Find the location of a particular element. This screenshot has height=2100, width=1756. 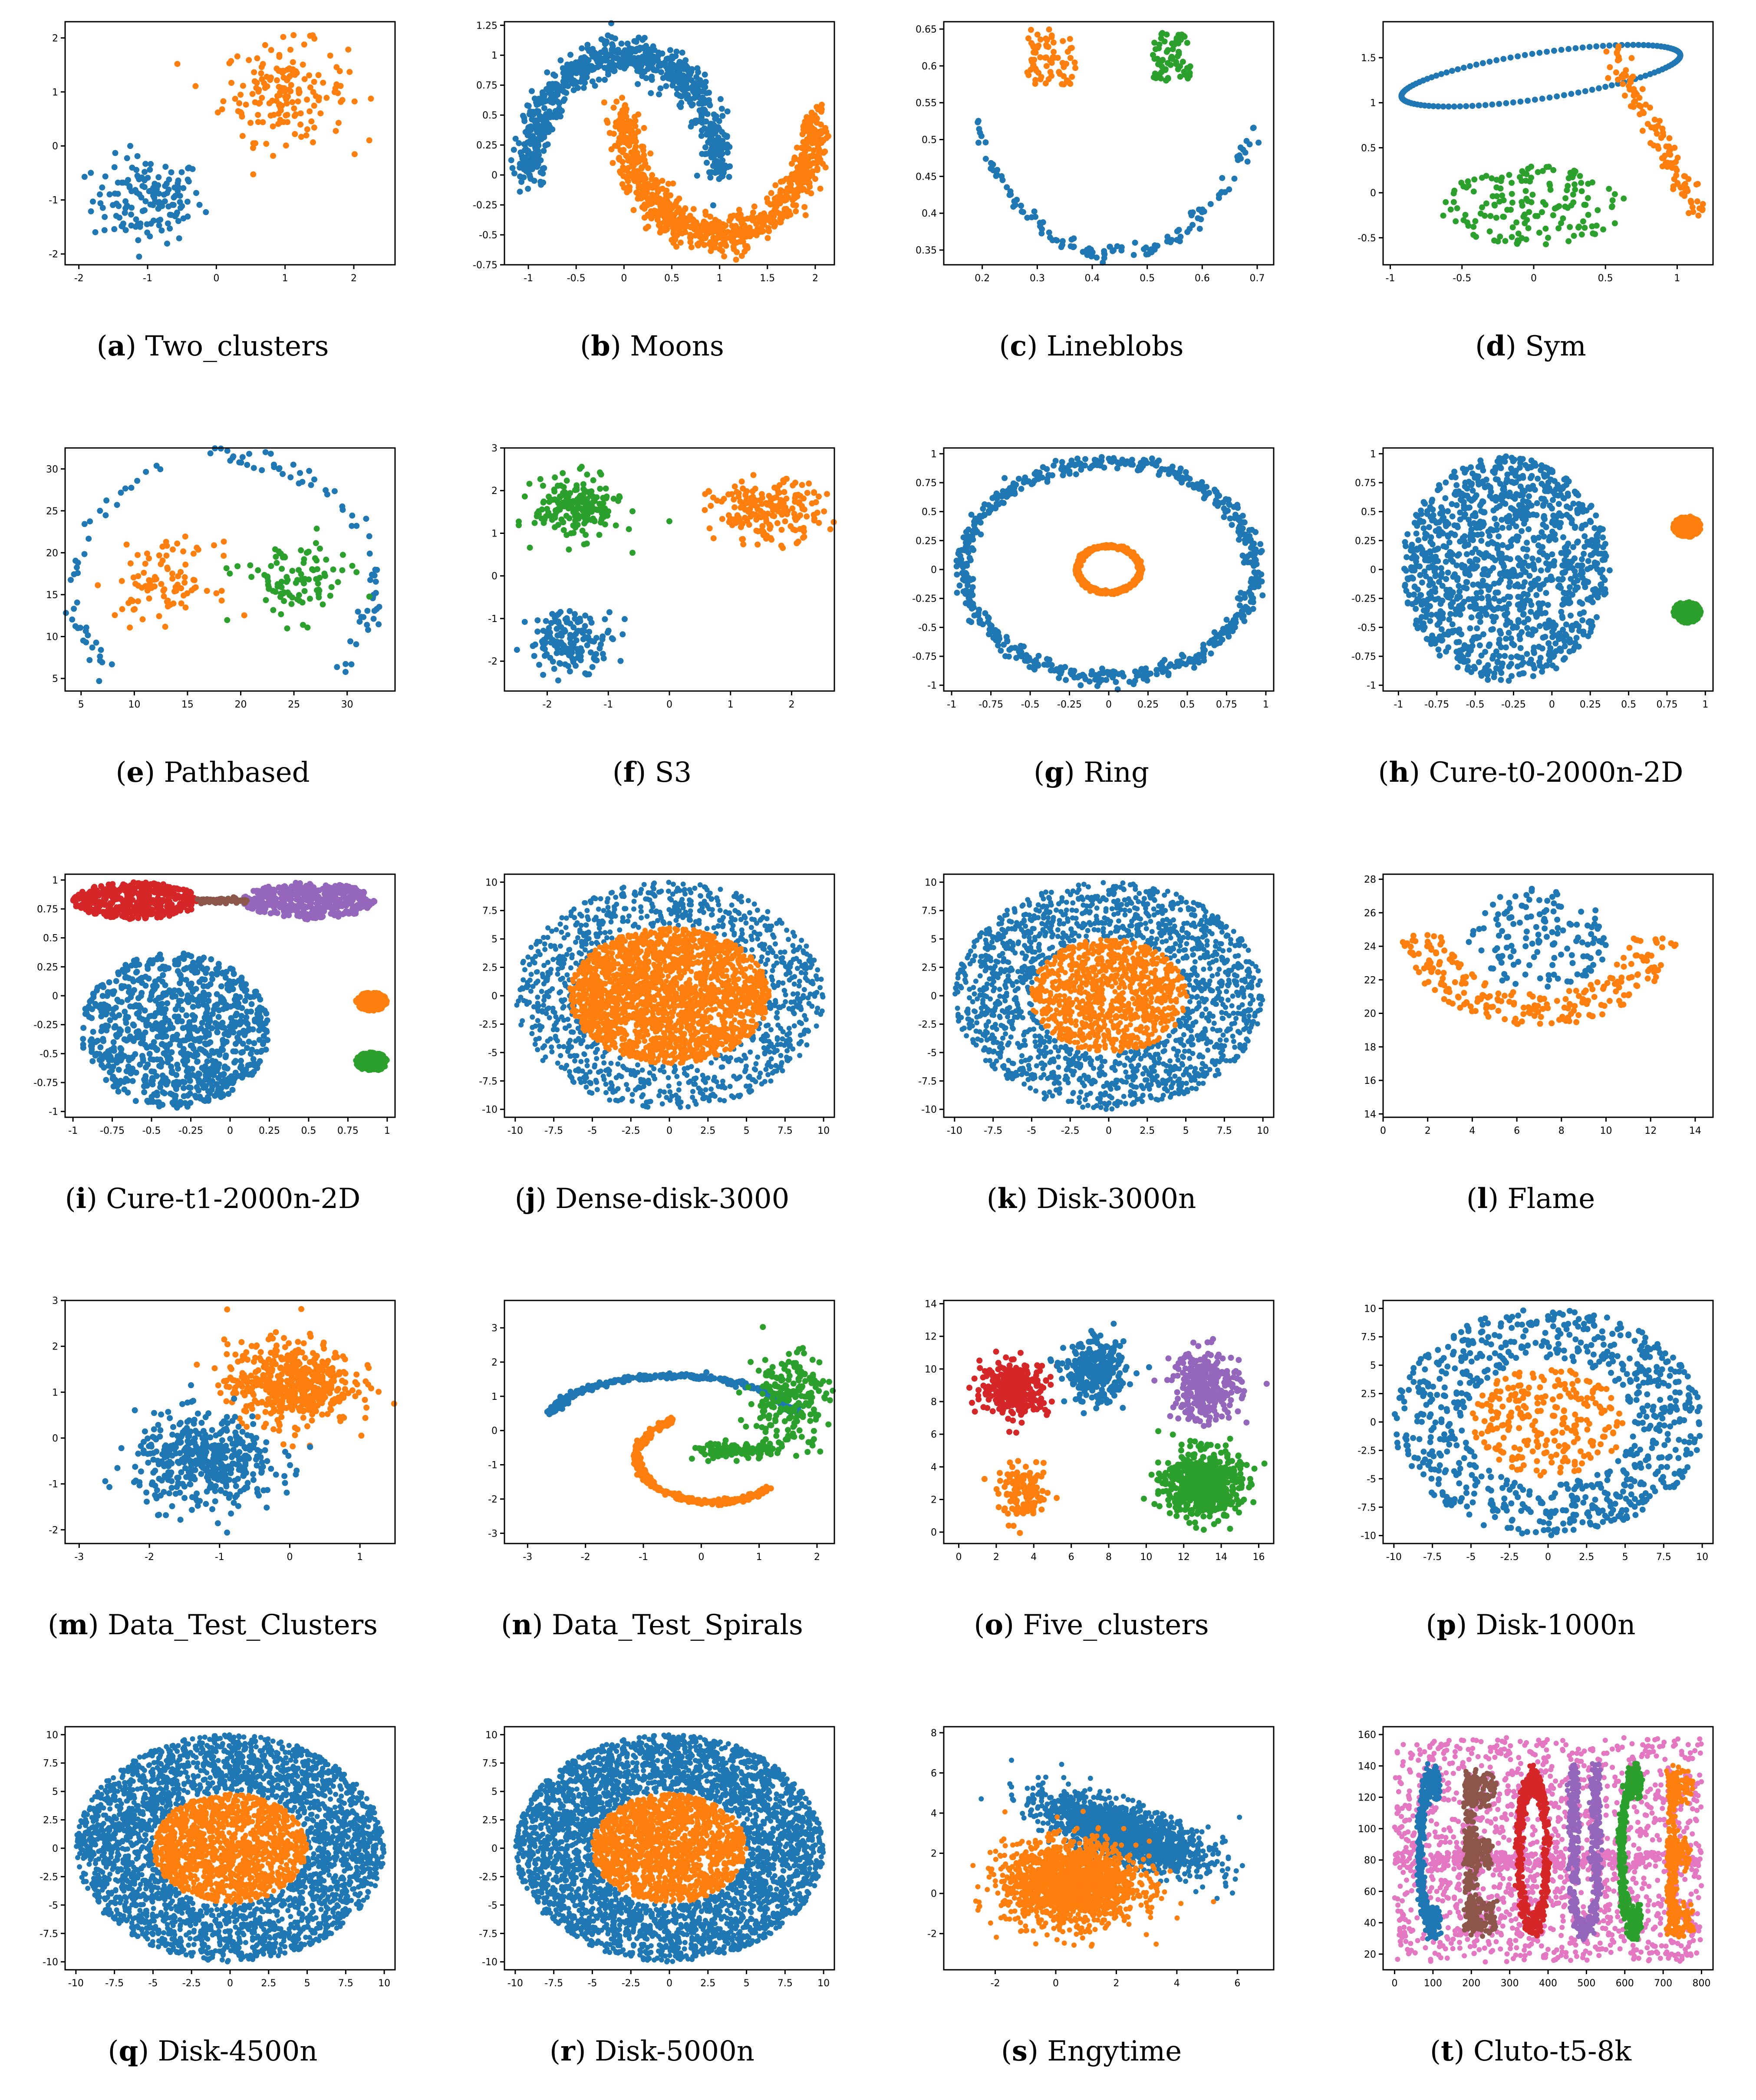

y-tick-label: 10 is located at coordinates (52, 637).